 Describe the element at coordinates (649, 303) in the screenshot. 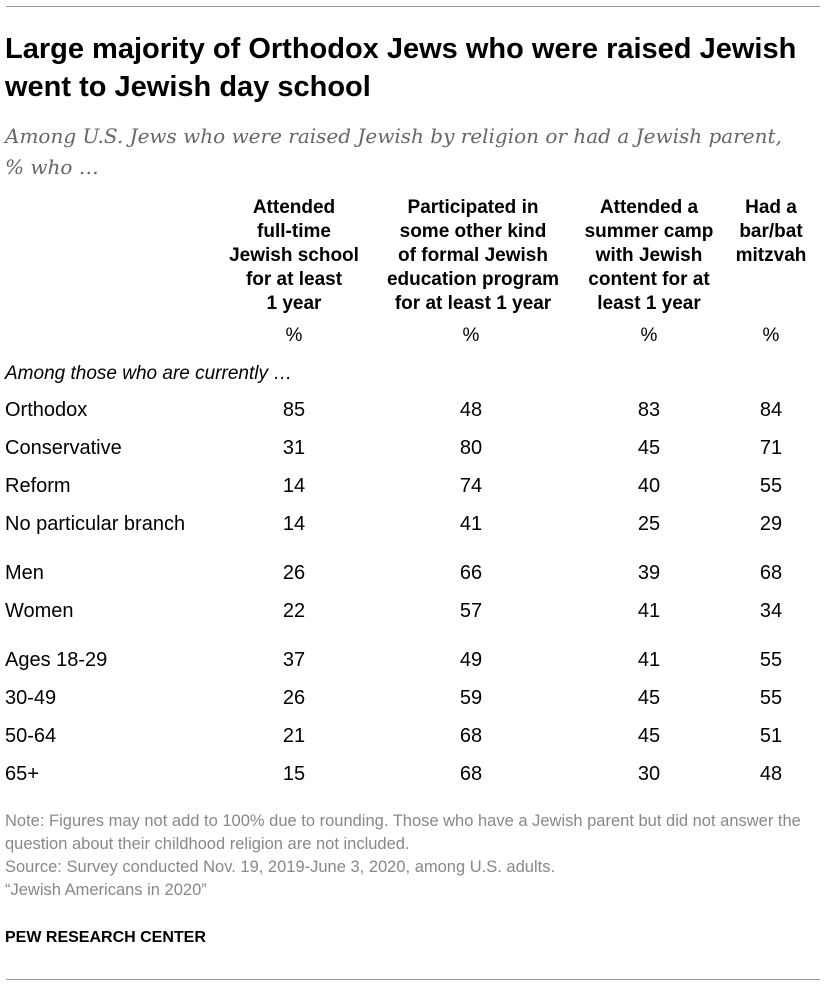

I see `column-header-line: least 1 year` at that location.